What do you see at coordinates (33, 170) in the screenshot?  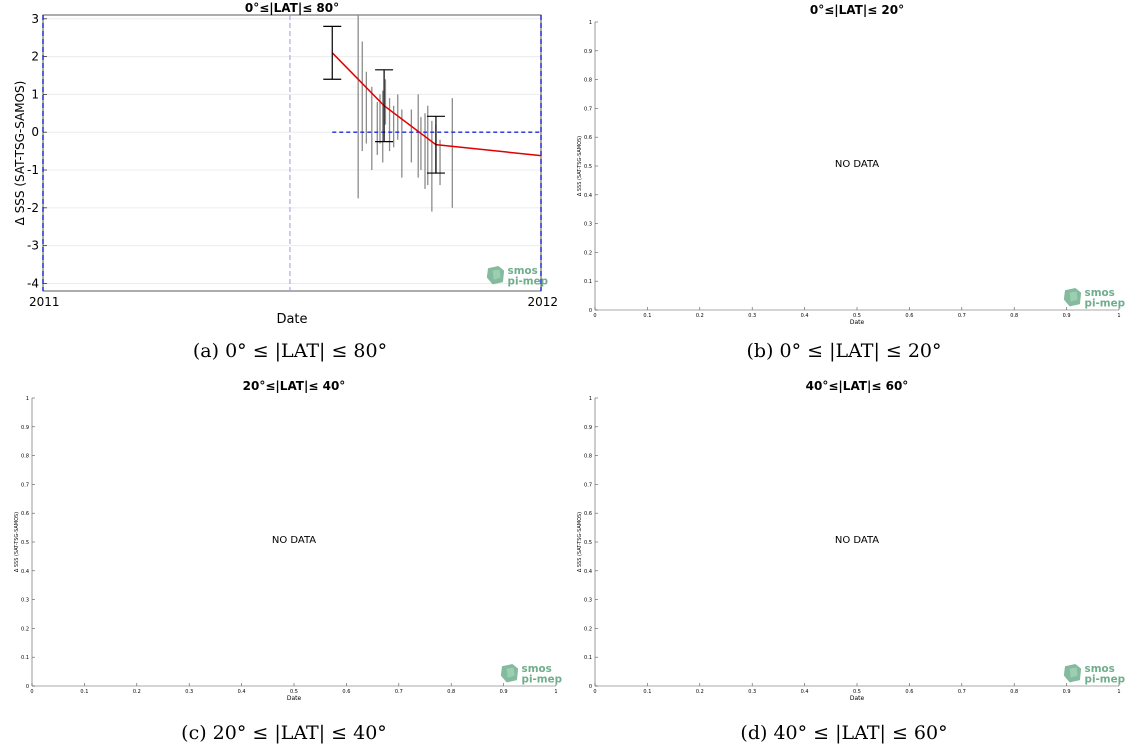 I see `y-tick-label: -1` at bounding box center [33, 170].